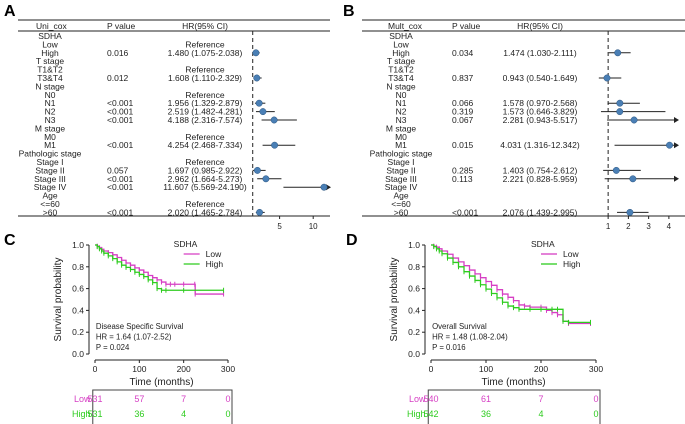  I want to click on km-risk-value: 61, so click(486, 399).